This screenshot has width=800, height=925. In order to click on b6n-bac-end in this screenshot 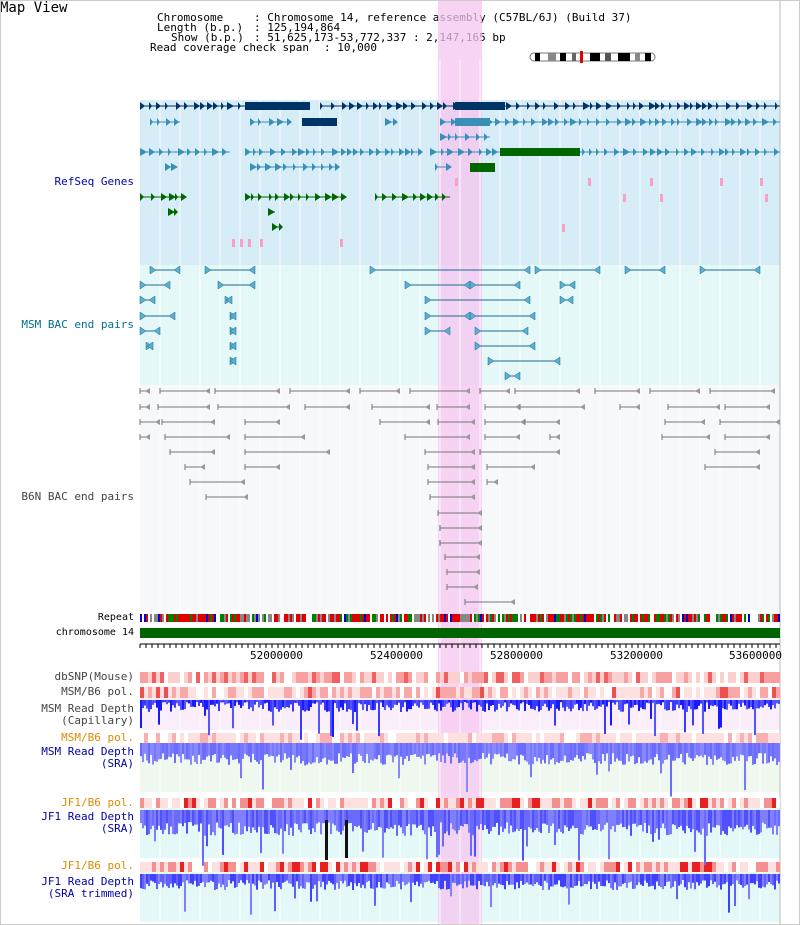, I will do `click(517, 407)`.